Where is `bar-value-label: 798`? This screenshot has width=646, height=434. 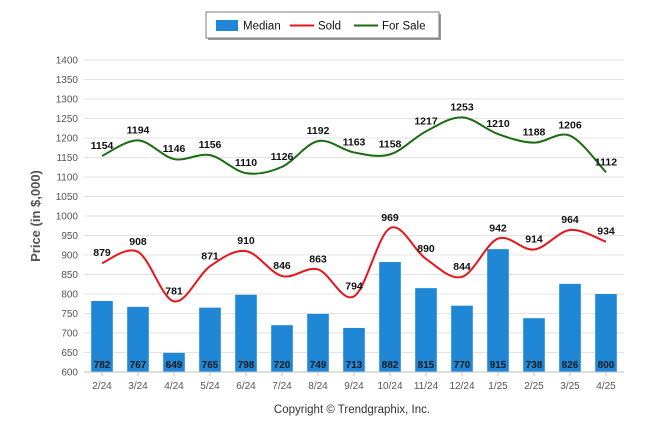
bar-value-label: 798 is located at coordinates (246, 365).